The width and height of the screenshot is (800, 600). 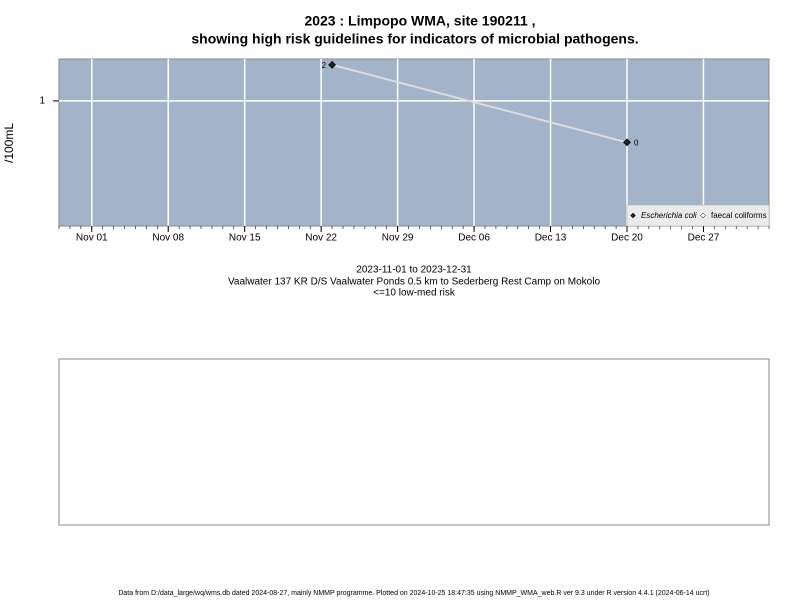 I want to click on x-tick-label: Dec 06, so click(x=474, y=238).